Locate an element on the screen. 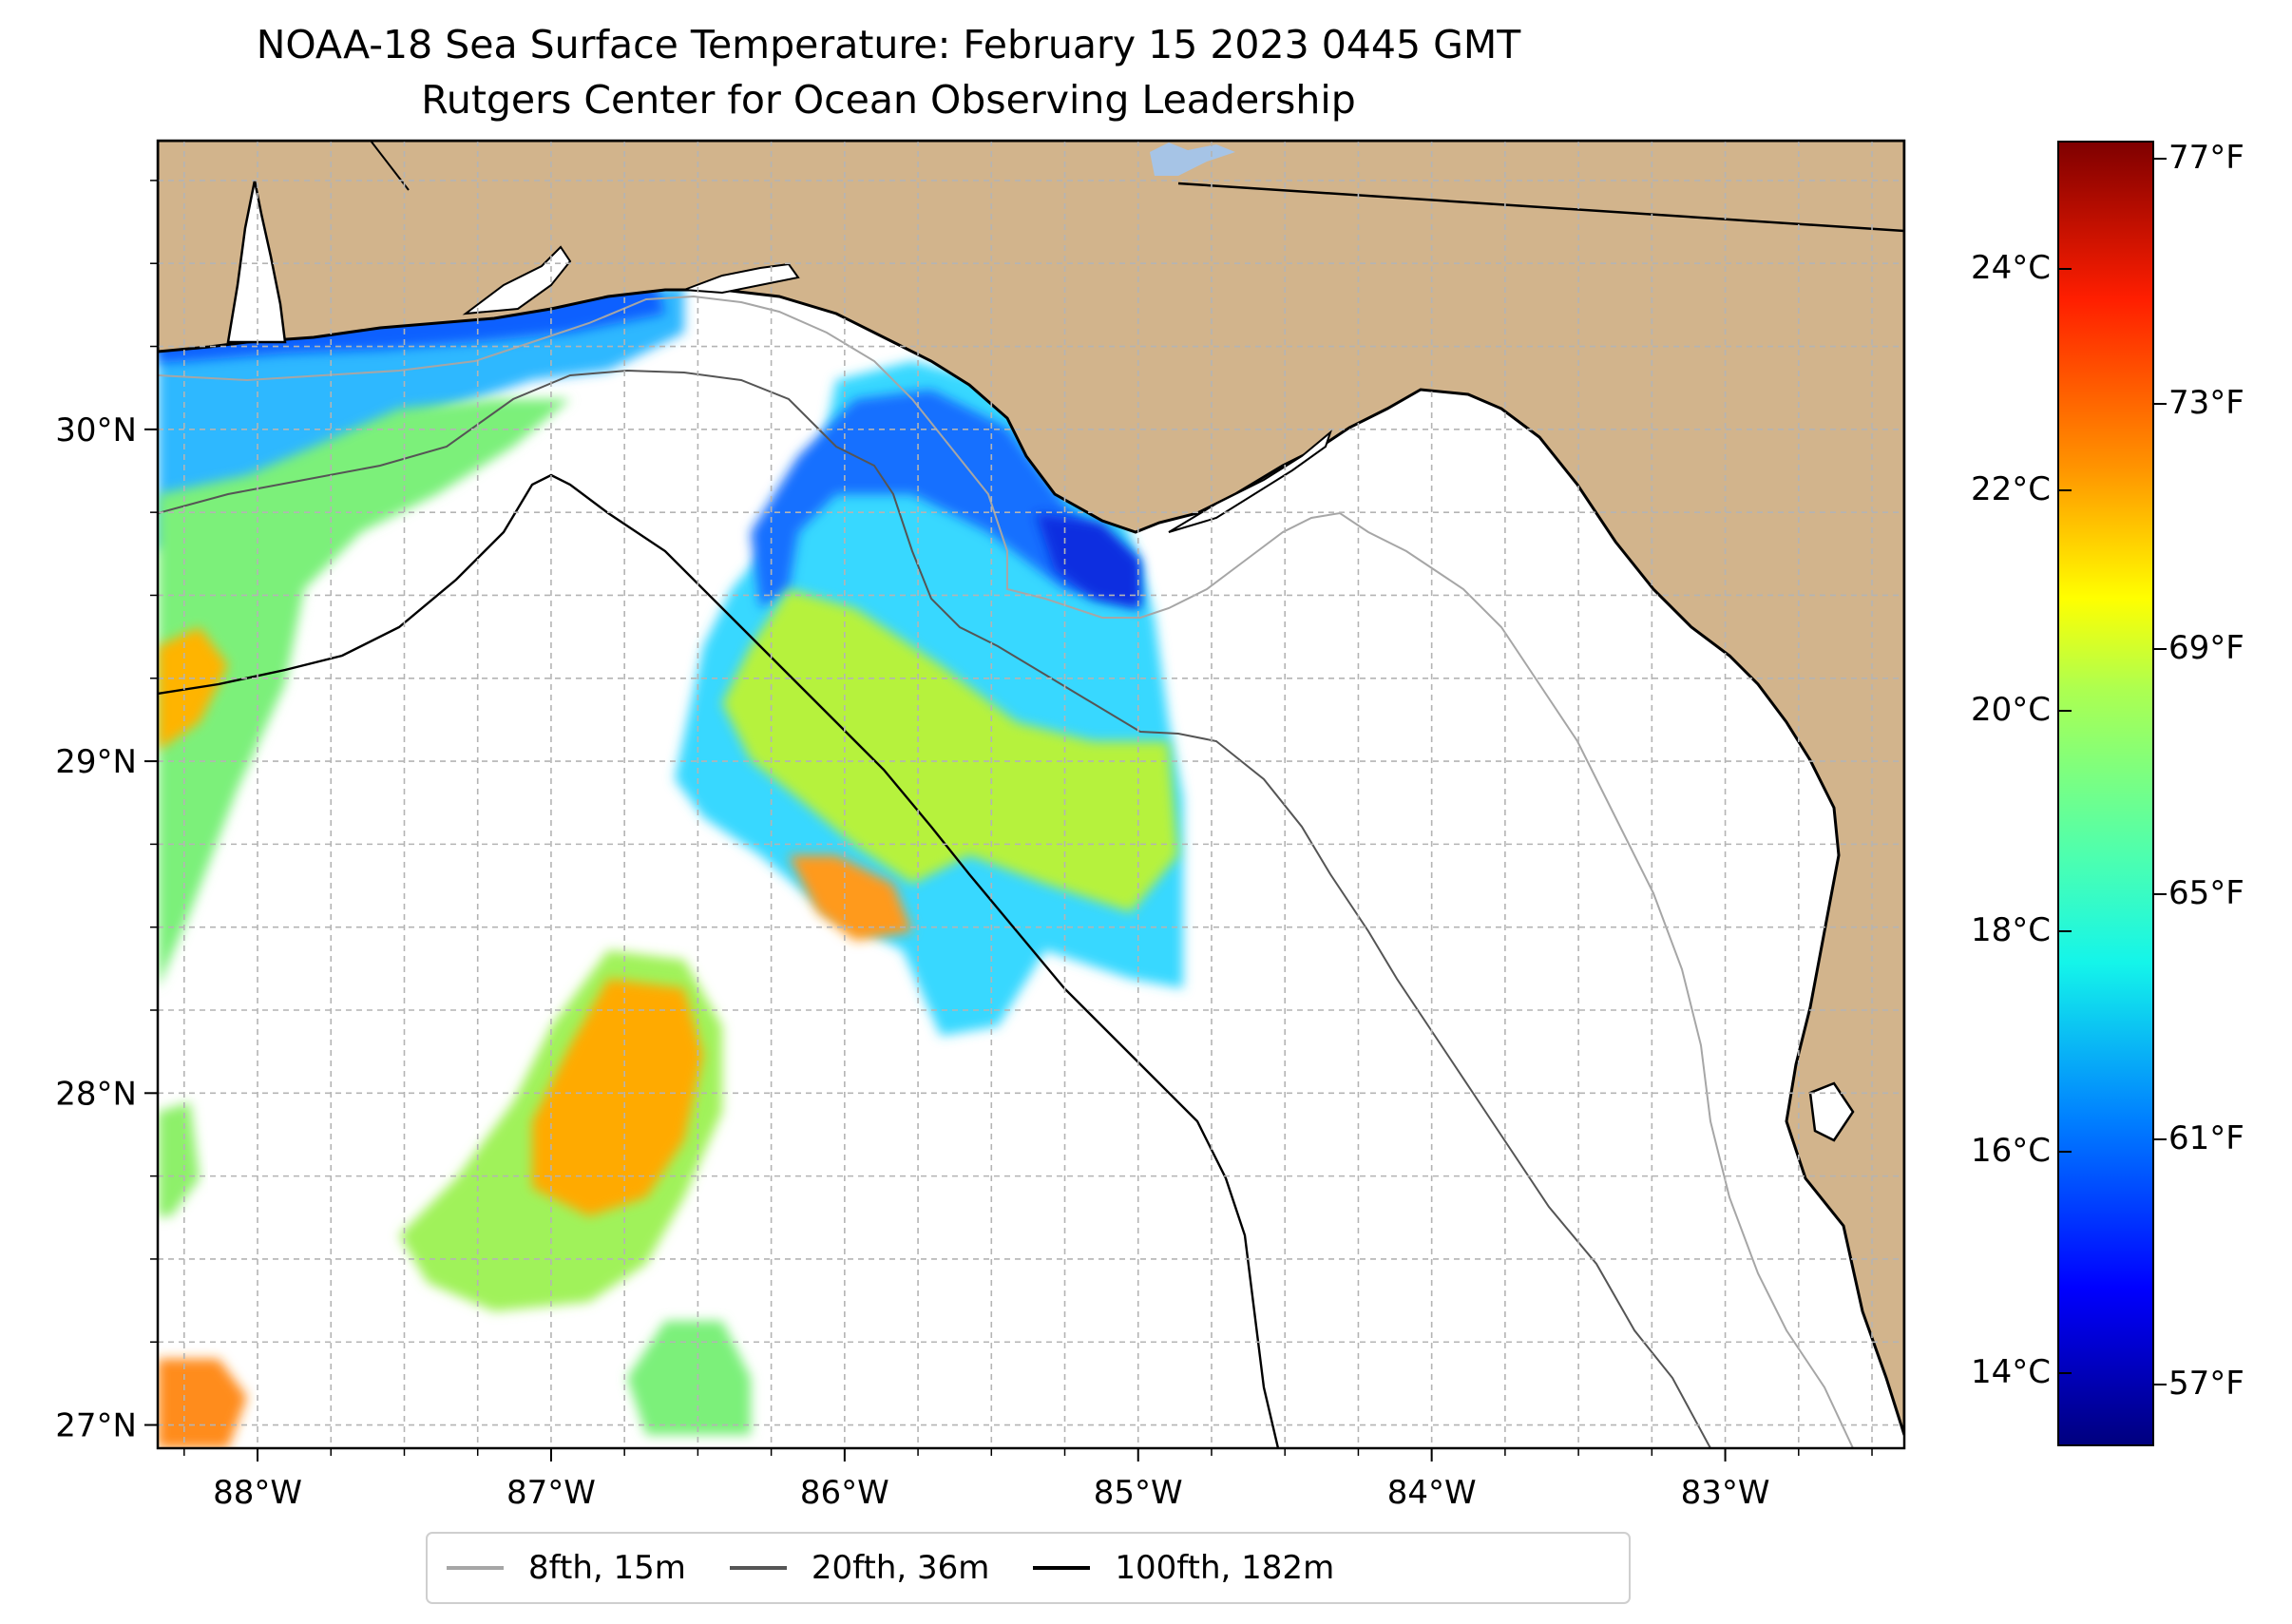 The width and height of the screenshot is (2292, 1624). lat-tick-label: 29°N is located at coordinates (96, 762).